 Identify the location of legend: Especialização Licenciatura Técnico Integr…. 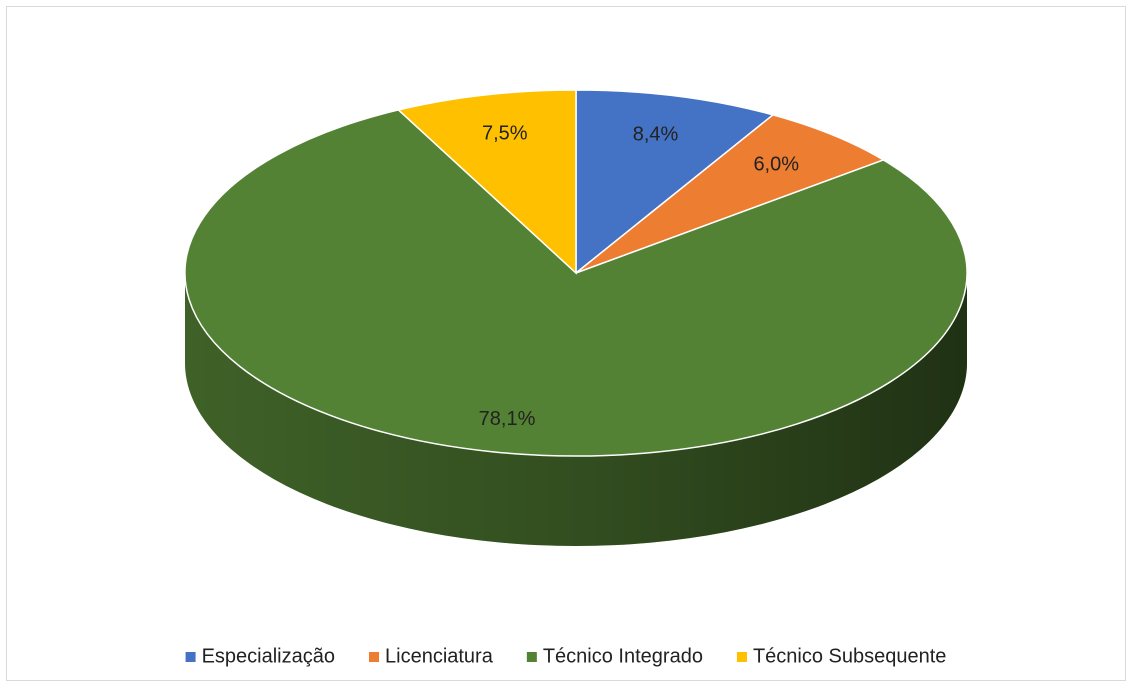
(565, 656).